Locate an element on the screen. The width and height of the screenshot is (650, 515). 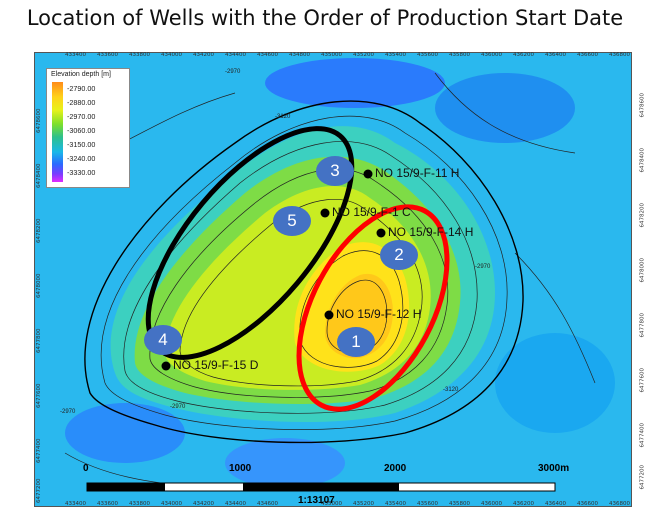
order-badge-1: 1 is located at coordinates (356, 342).